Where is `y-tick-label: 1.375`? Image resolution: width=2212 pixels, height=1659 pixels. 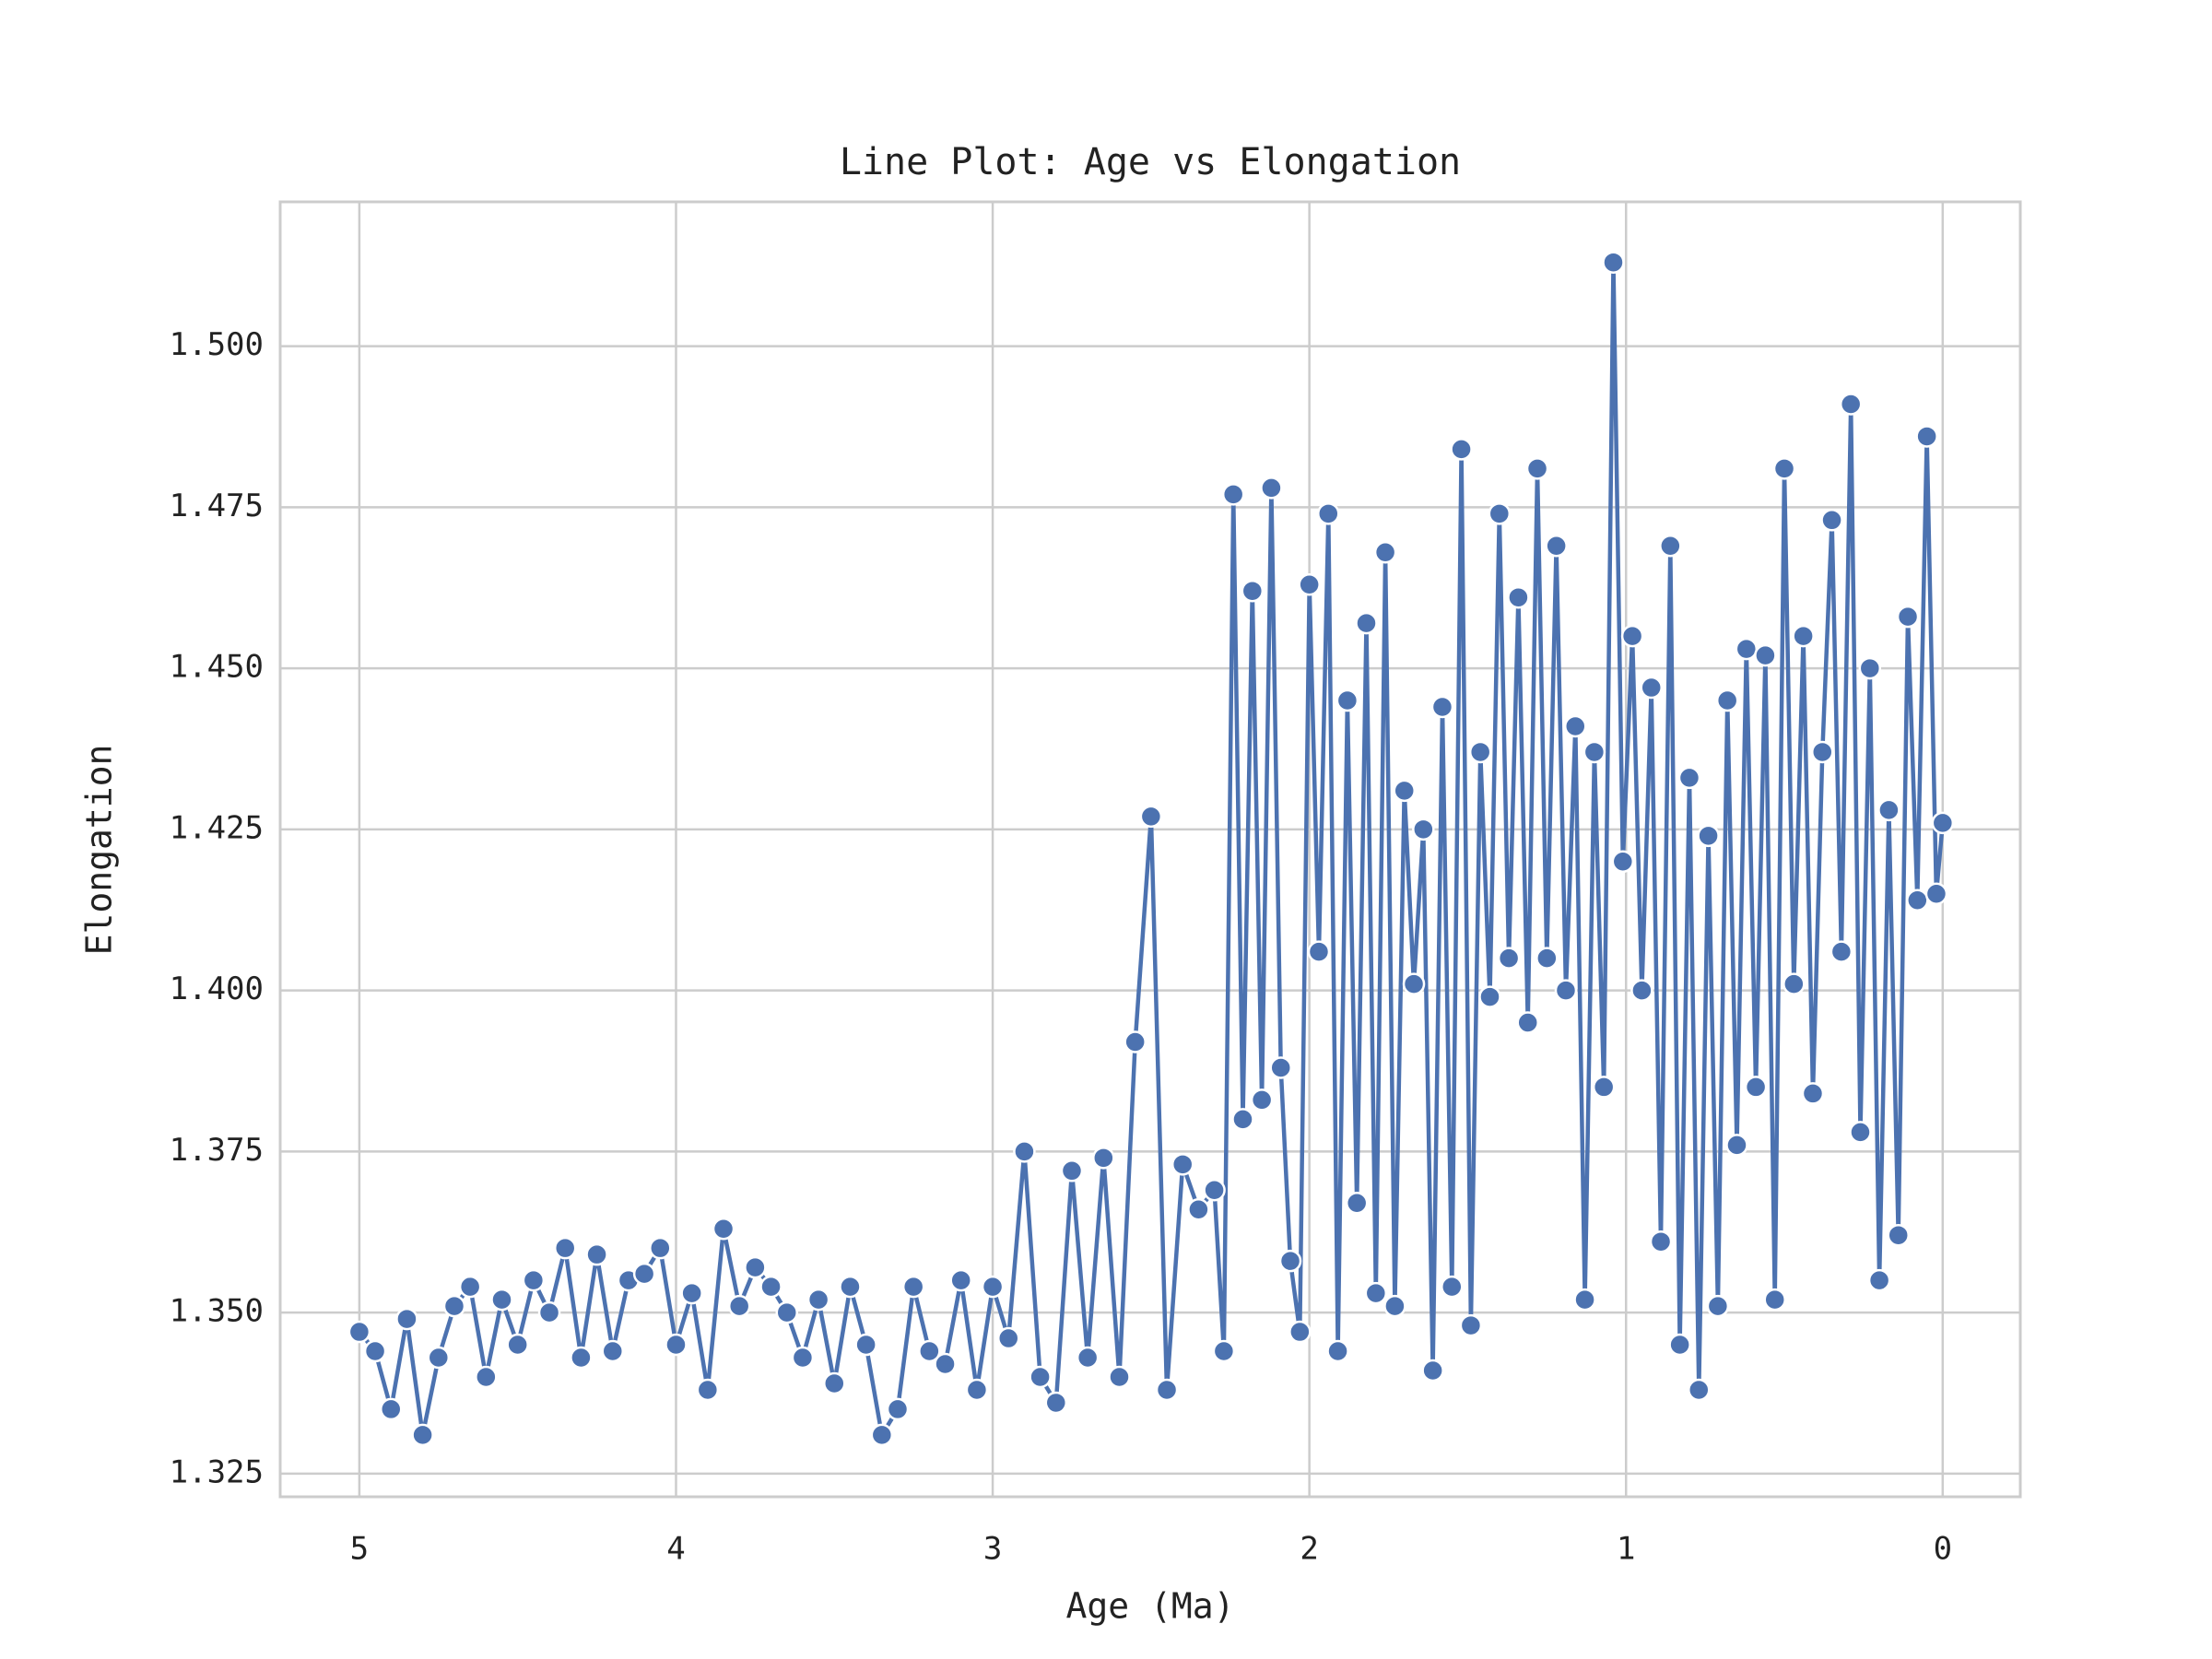
y-tick-label: 1.375 is located at coordinates (217, 1150).